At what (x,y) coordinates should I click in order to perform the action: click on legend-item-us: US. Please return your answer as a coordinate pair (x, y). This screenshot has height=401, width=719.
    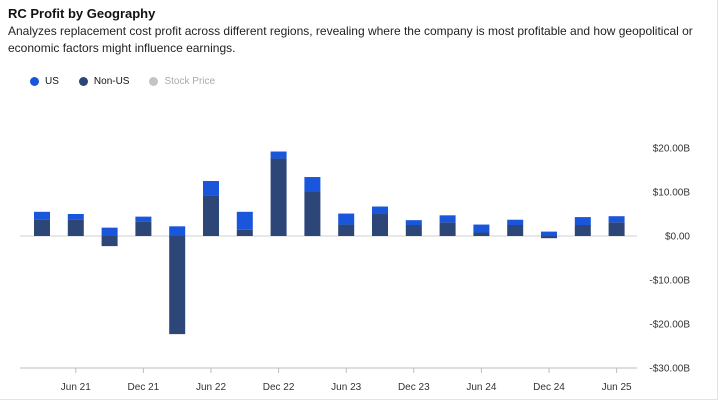
    Looking at the image, I should click on (44, 81).